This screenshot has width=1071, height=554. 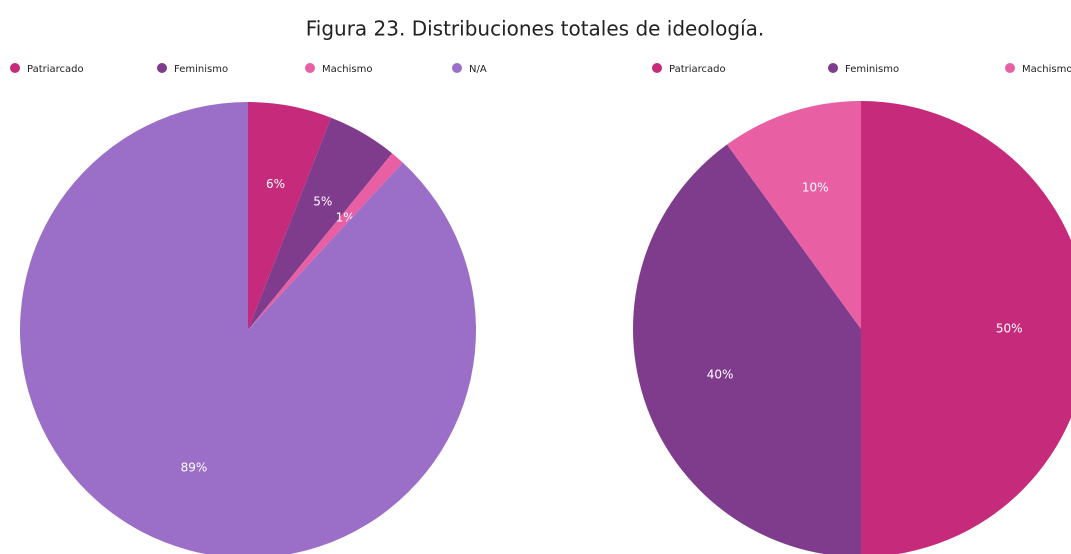 I want to click on slice-label: 89%, so click(x=194, y=467).